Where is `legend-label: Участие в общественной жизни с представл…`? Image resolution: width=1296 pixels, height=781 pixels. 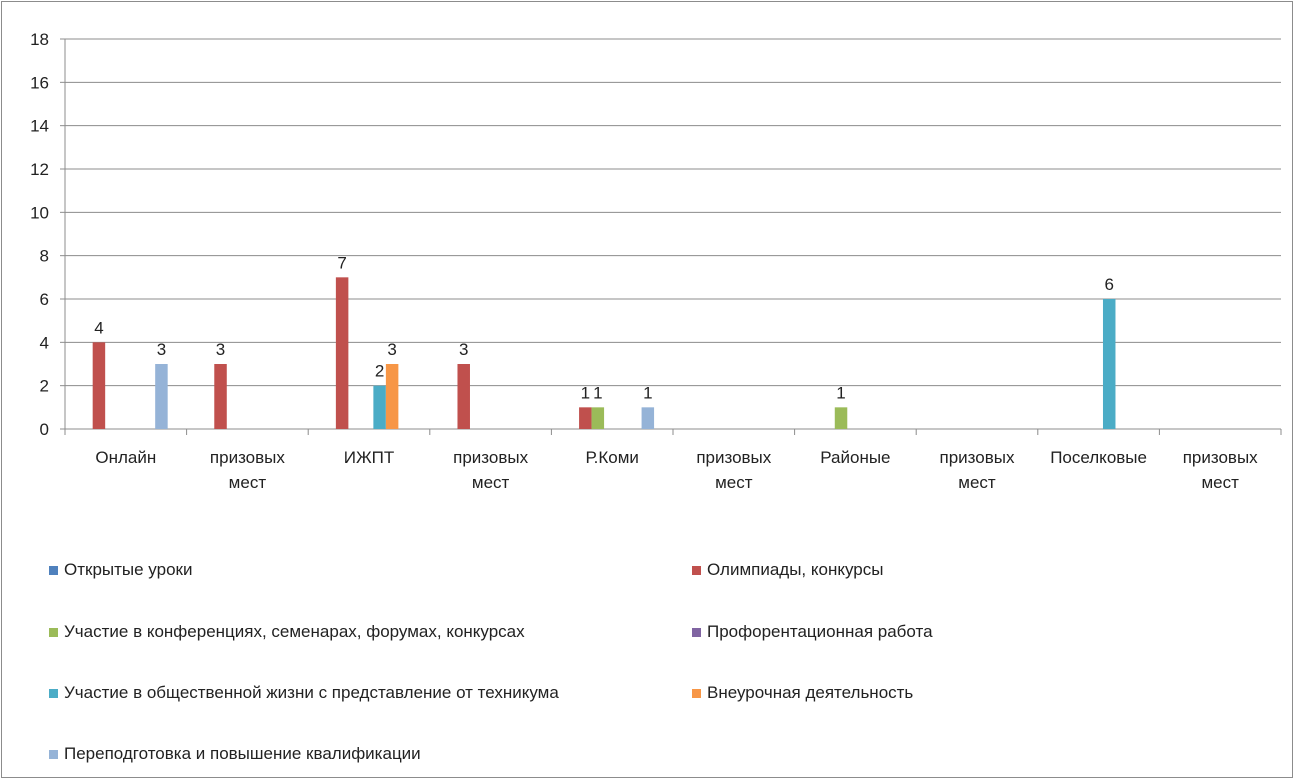 legend-label: Участие в общественной жизни с представл… is located at coordinates (311, 692).